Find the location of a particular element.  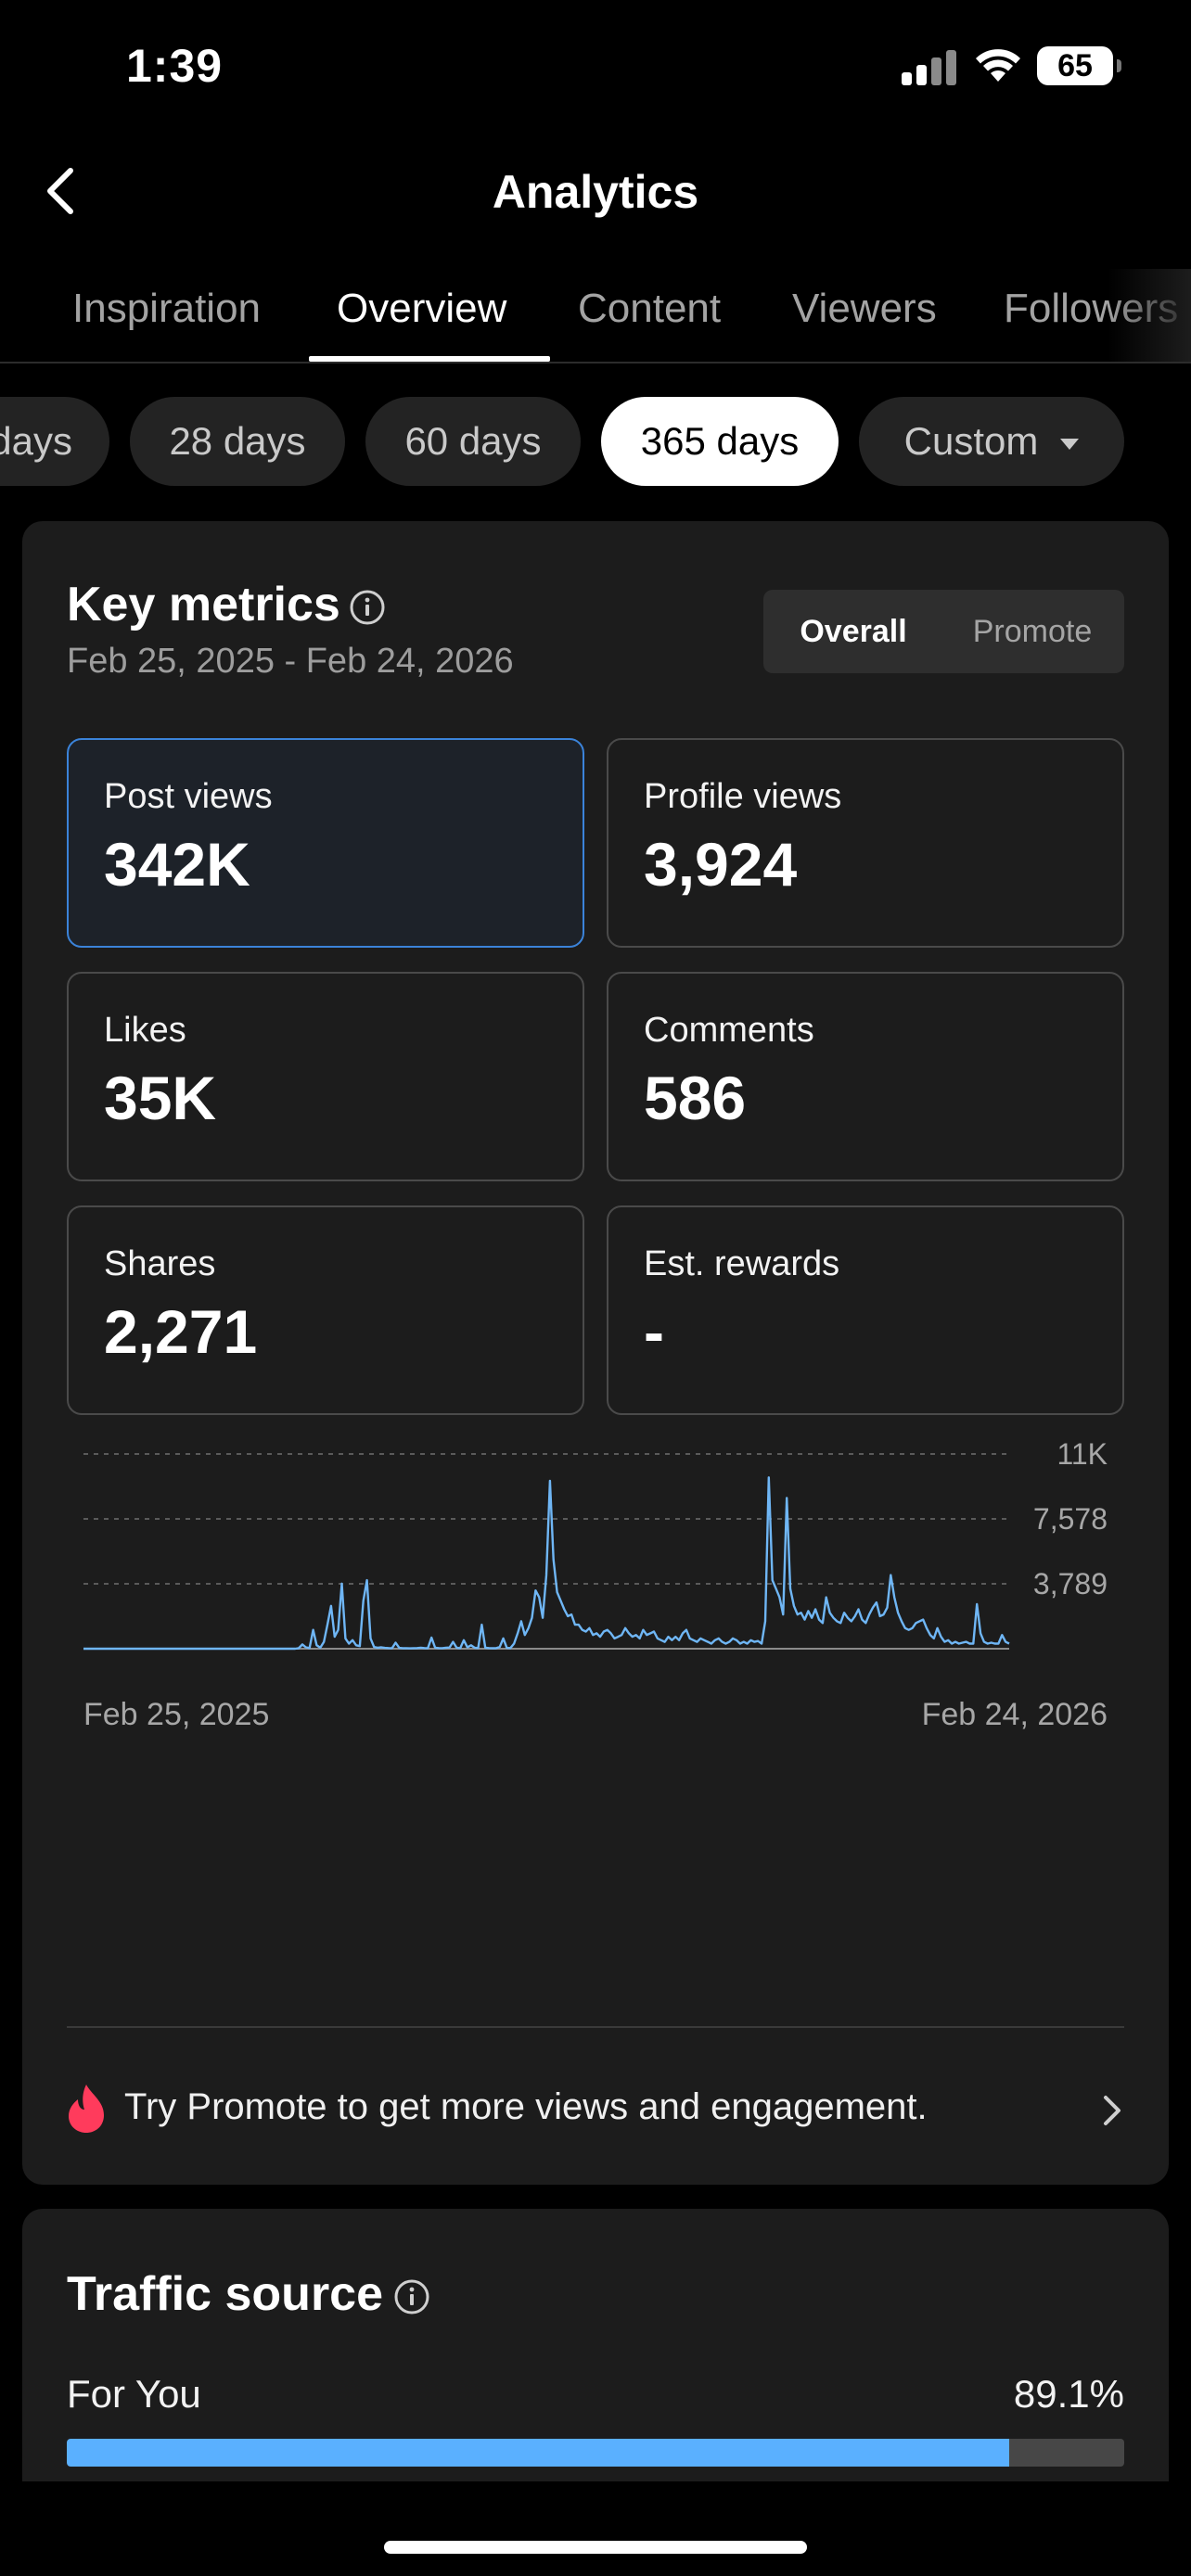

active-tab-indicator is located at coordinates (429, 359).